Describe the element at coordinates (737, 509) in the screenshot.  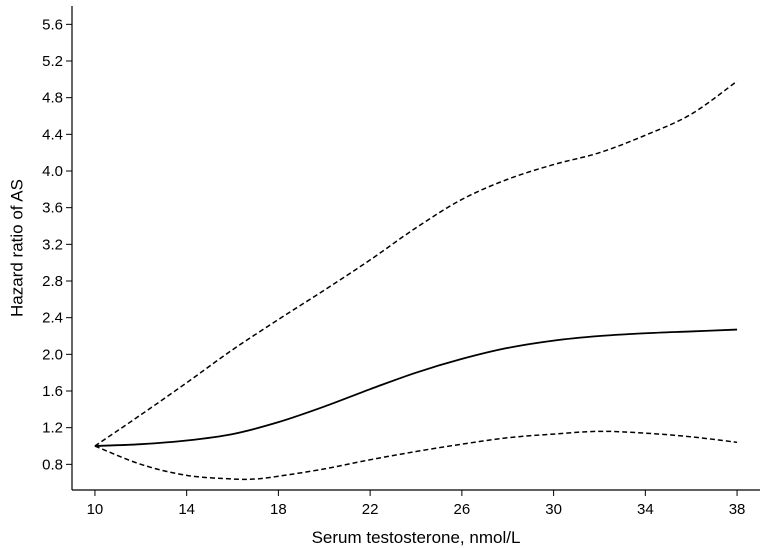
I see `x-tick-label: 38` at that location.